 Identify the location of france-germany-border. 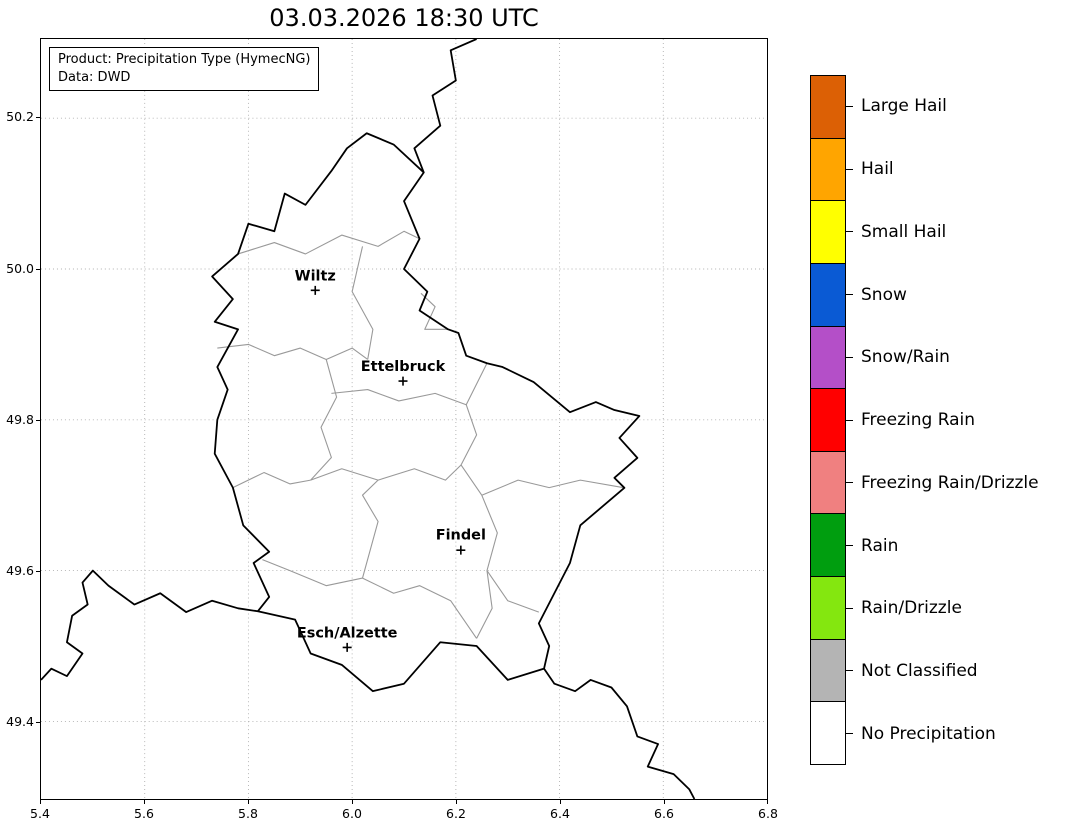
(619, 733).